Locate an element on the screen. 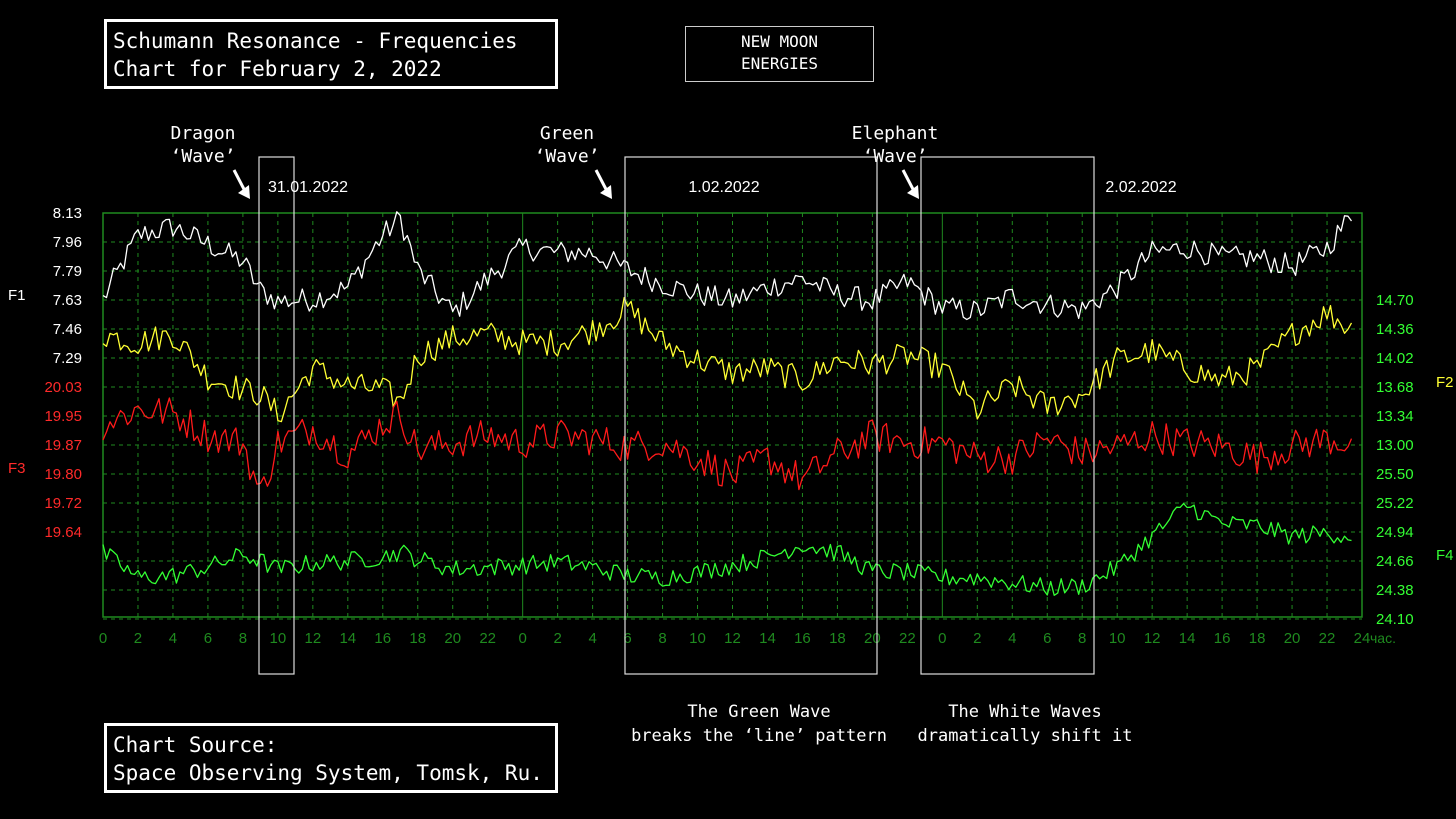 This screenshot has height=819, width=1456. chart-source-line2: Space Observing System, Tomsk, Ru. is located at coordinates (328, 773).